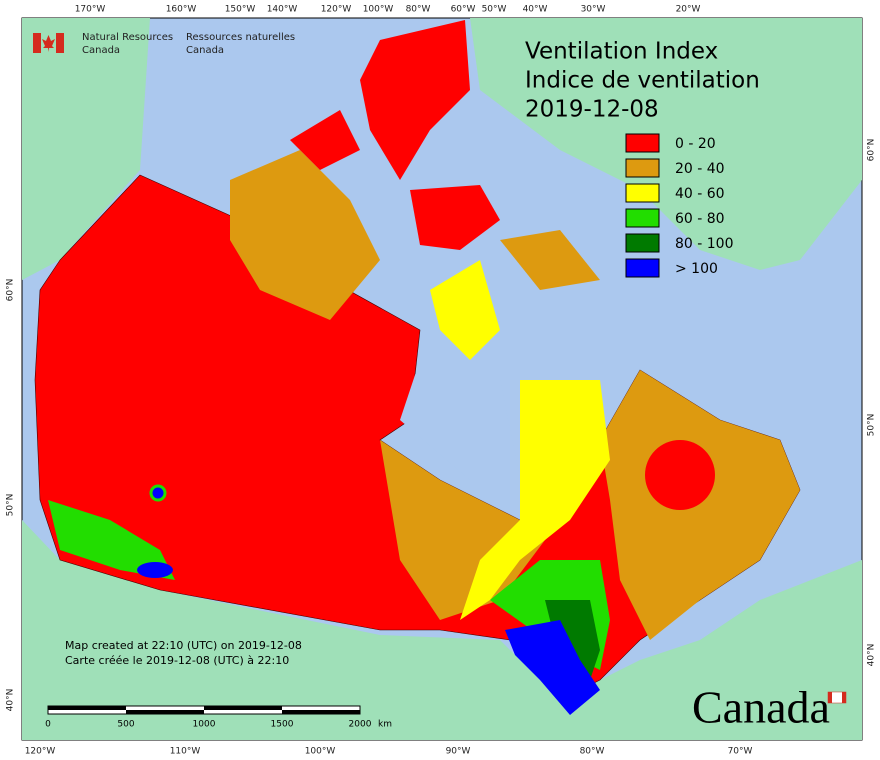 The image size is (880, 760). I want to click on graticule-label: 150°W, so click(240, 10).